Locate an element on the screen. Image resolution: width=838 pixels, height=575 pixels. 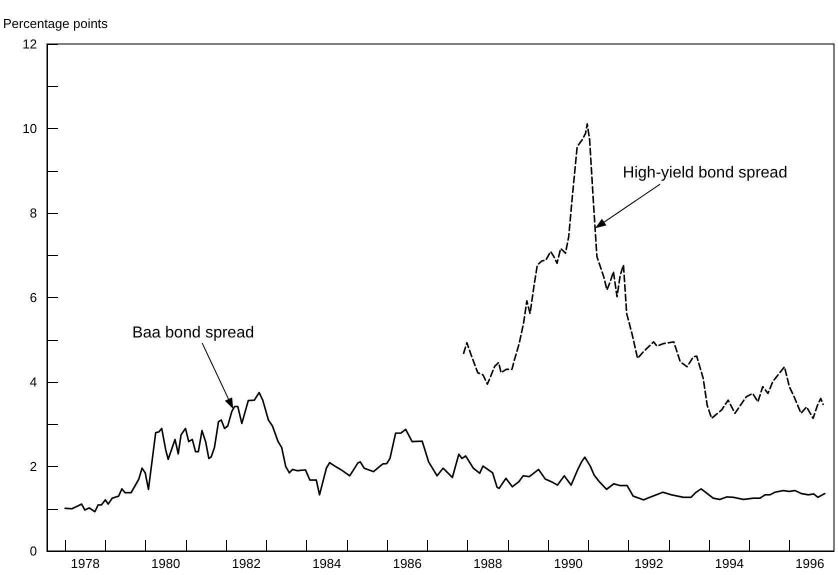
x-tick-label: 1990 is located at coordinates (568, 563).